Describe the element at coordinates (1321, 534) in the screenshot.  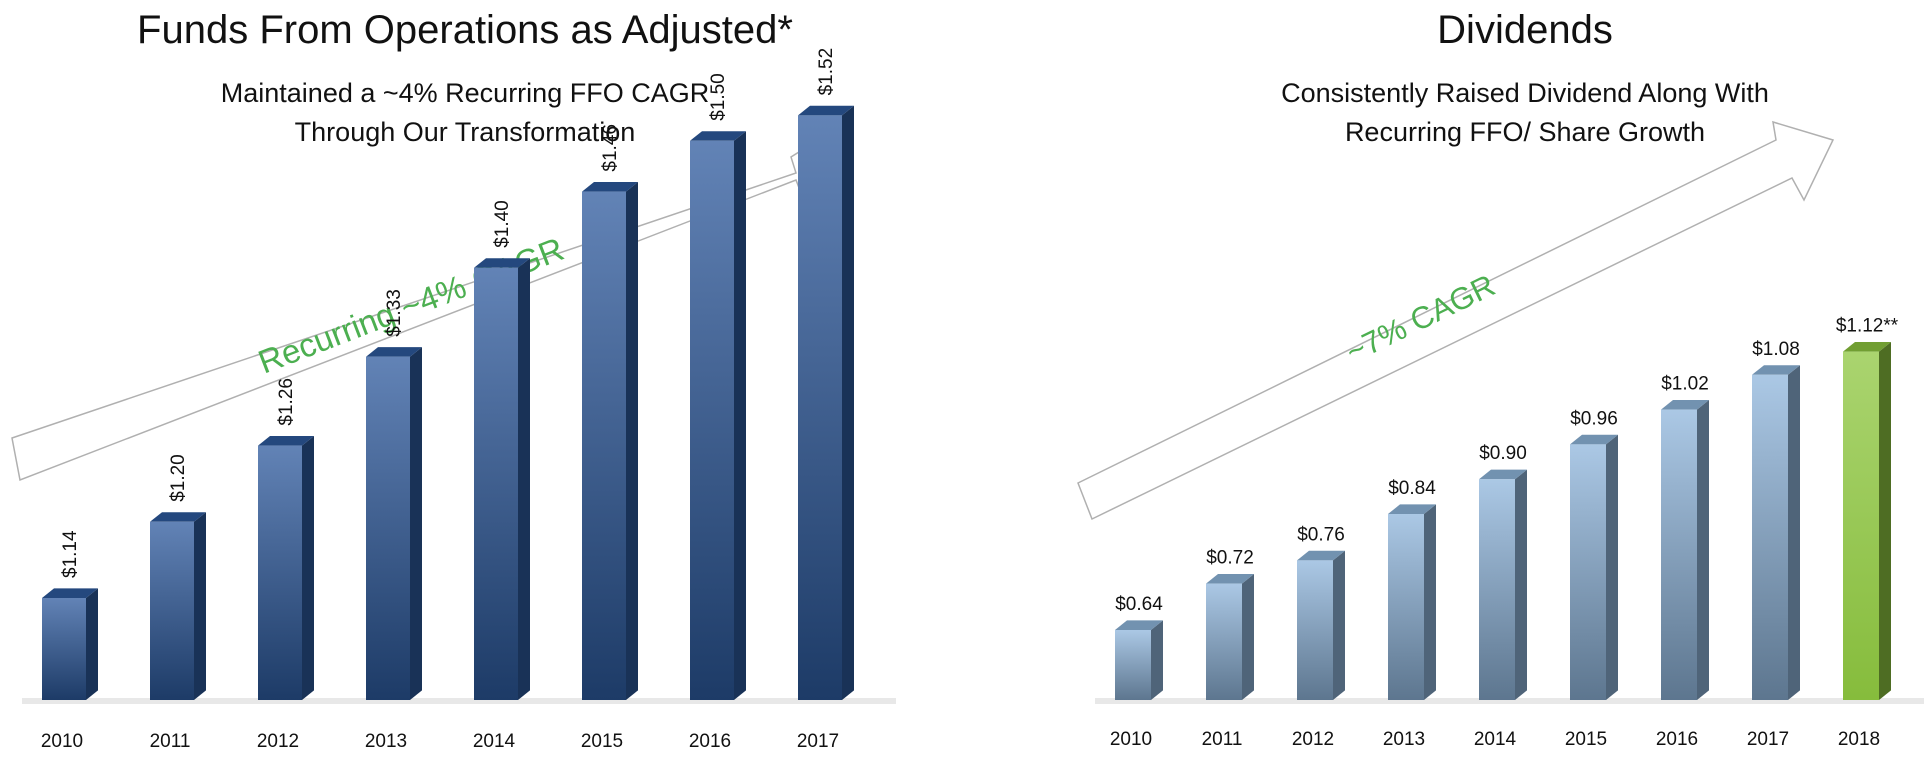
I see `div-data-label-2012: $0.76` at that location.